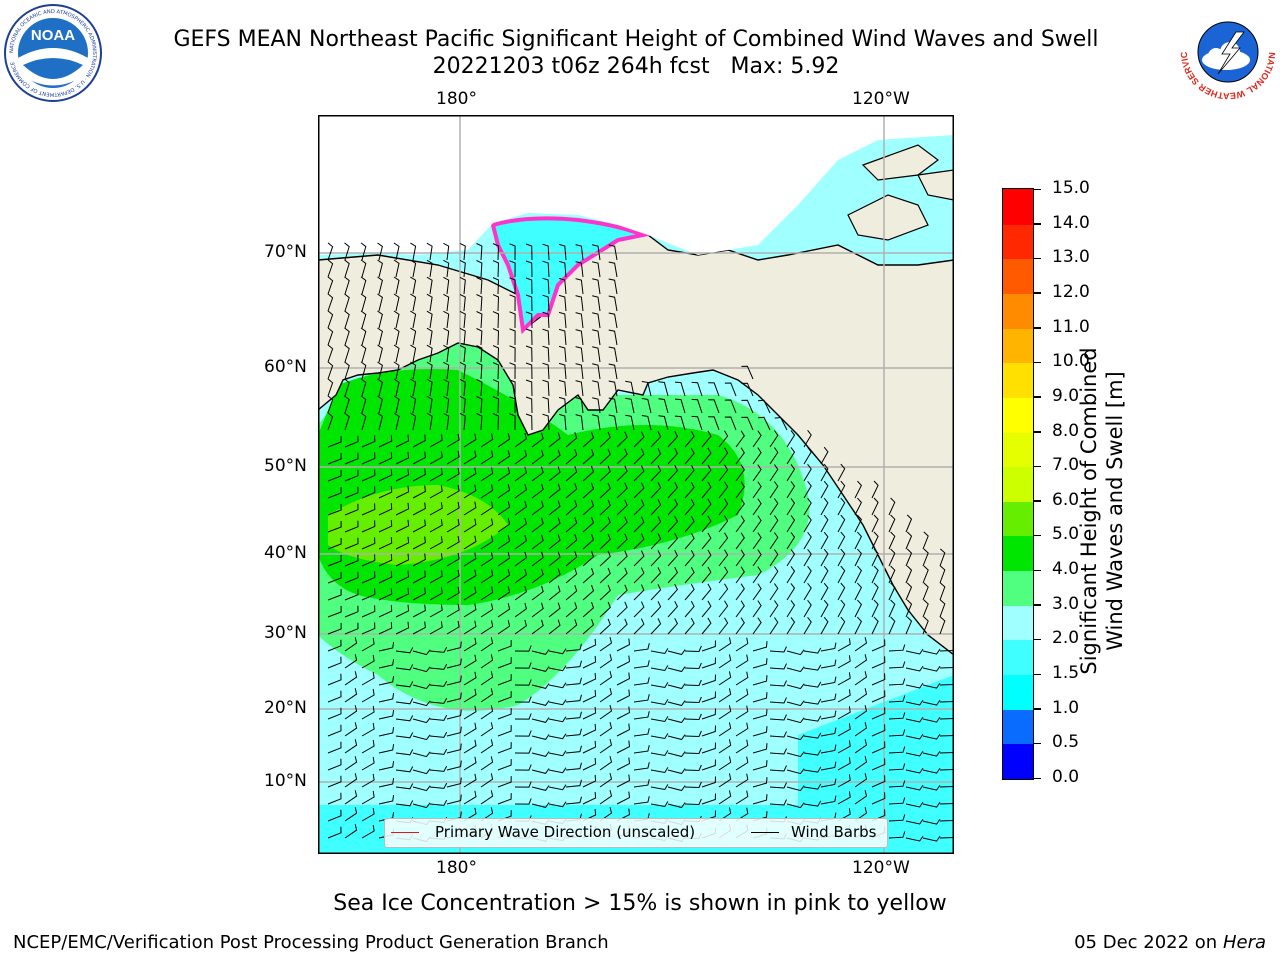 Image resolution: width=1280 pixels, height=960 pixels. What do you see at coordinates (405, 832) in the screenshot?
I see `wave-direction-legend-line` at bounding box center [405, 832].